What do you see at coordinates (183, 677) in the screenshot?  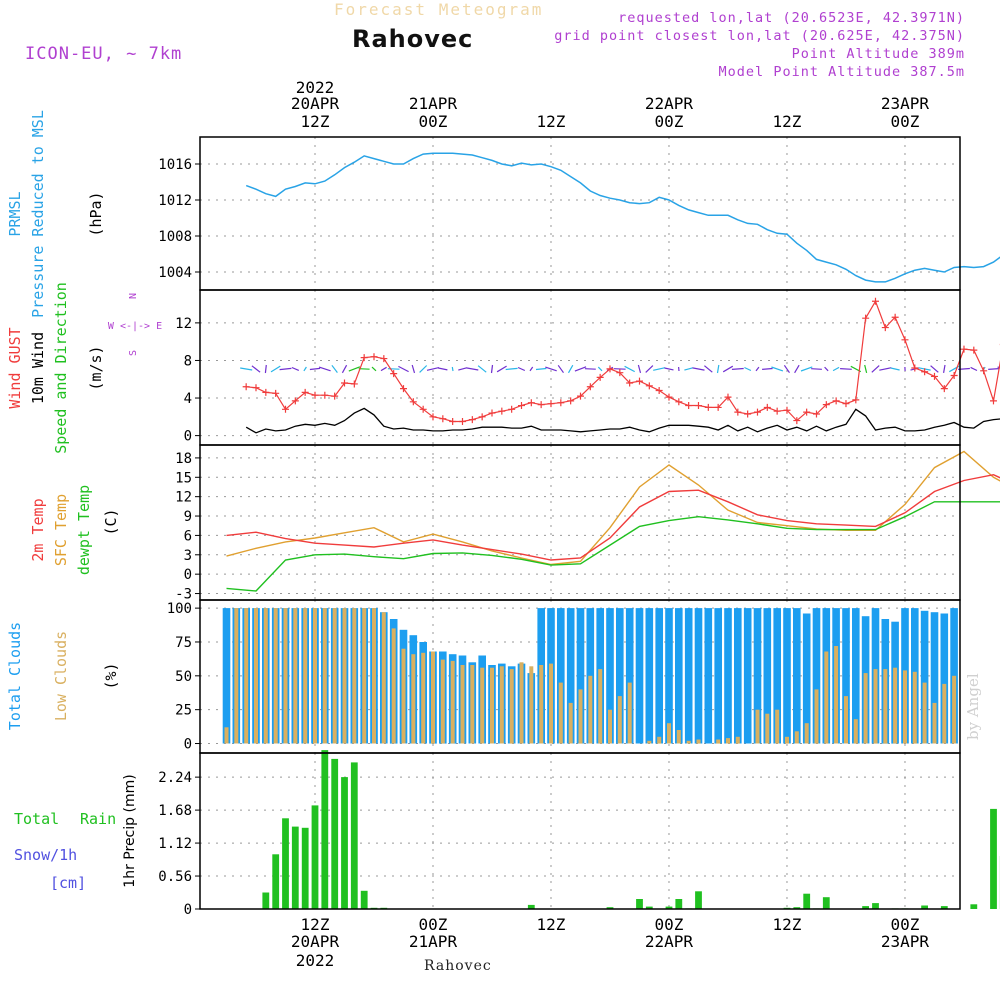 I see `y-tick-label: 50` at bounding box center [183, 677].